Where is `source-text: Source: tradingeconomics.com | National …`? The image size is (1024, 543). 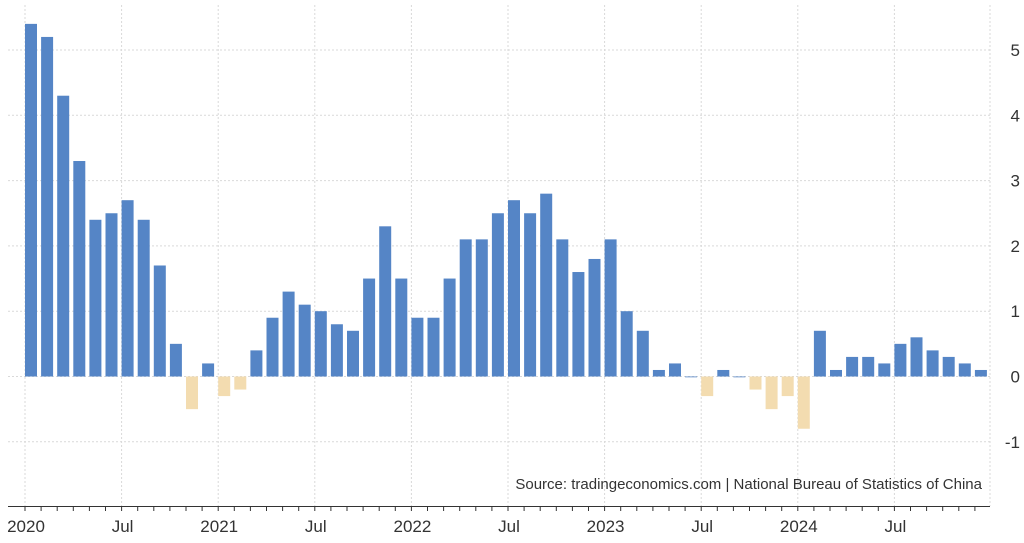 source-text: Source: tradingeconomics.com | National … is located at coordinates (748, 484).